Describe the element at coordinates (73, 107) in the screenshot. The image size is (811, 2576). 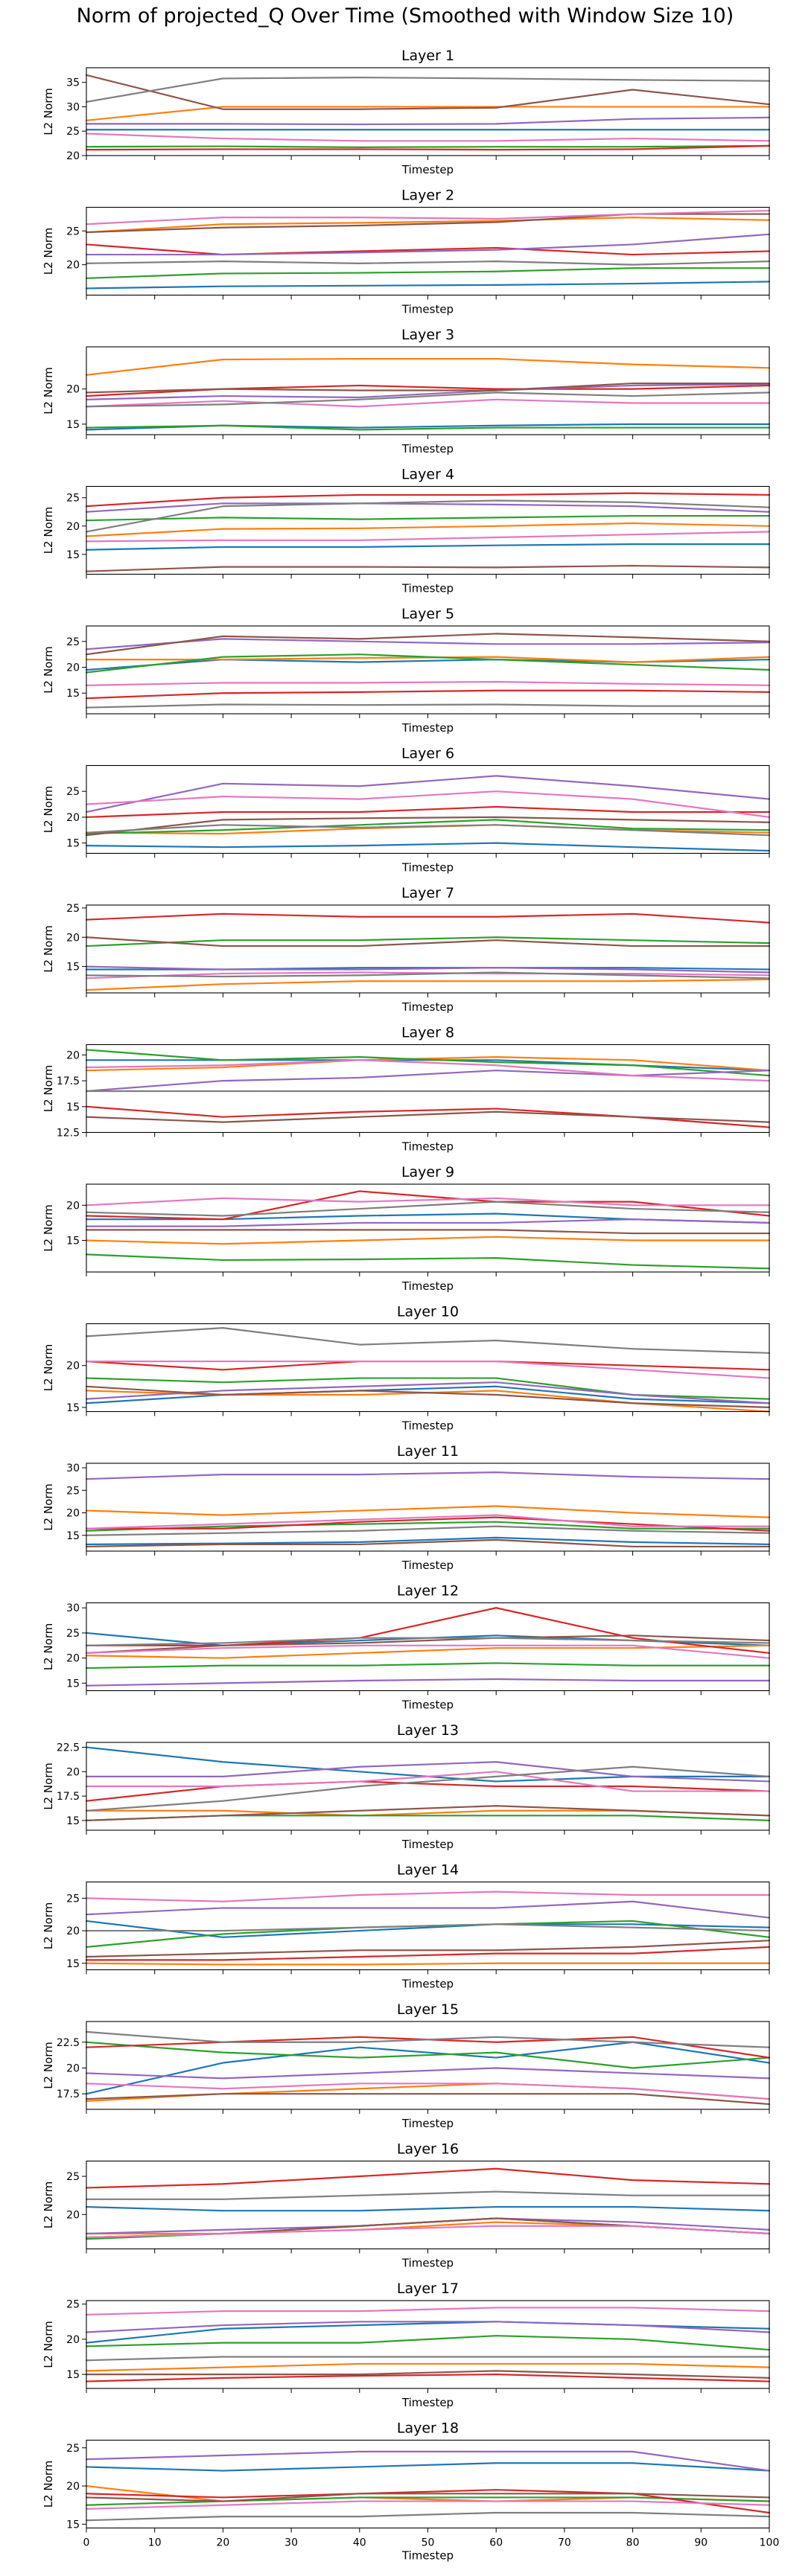
I see `y-tick-label: 30` at that location.